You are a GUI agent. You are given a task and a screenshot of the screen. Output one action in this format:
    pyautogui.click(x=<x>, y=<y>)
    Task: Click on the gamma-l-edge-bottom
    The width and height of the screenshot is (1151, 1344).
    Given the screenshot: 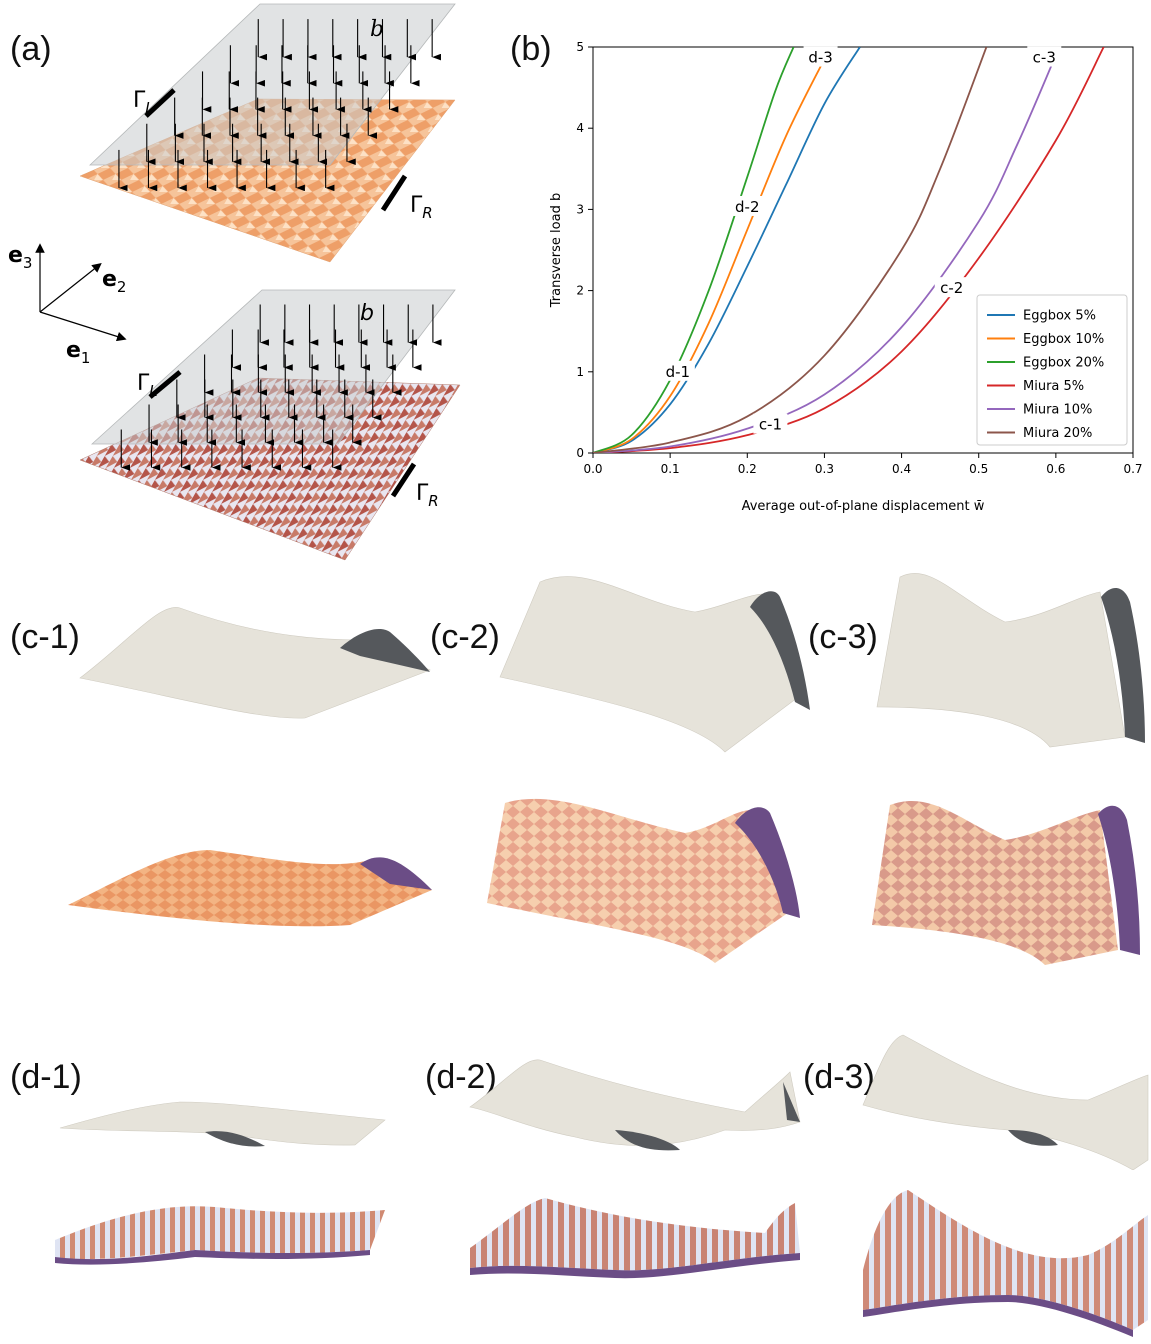 What is the action you would take?
    pyautogui.click(x=165, y=384)
    